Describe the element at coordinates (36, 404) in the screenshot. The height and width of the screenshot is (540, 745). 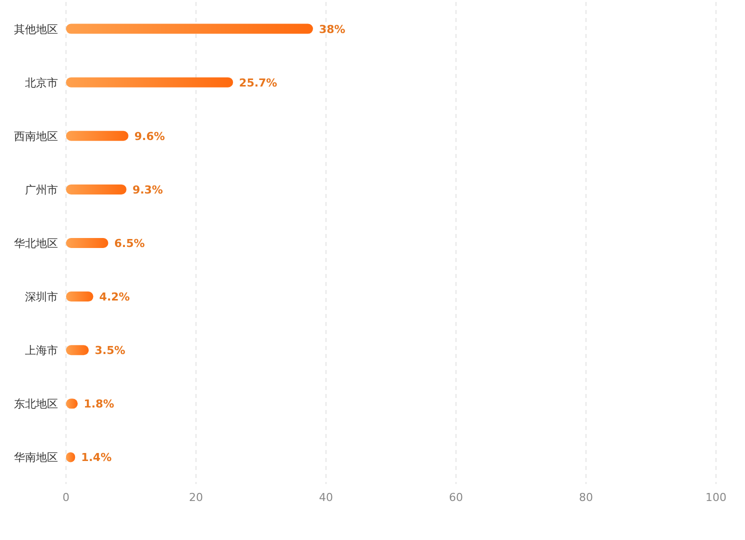
I see `y-tick-label: 东北地区` at that location.